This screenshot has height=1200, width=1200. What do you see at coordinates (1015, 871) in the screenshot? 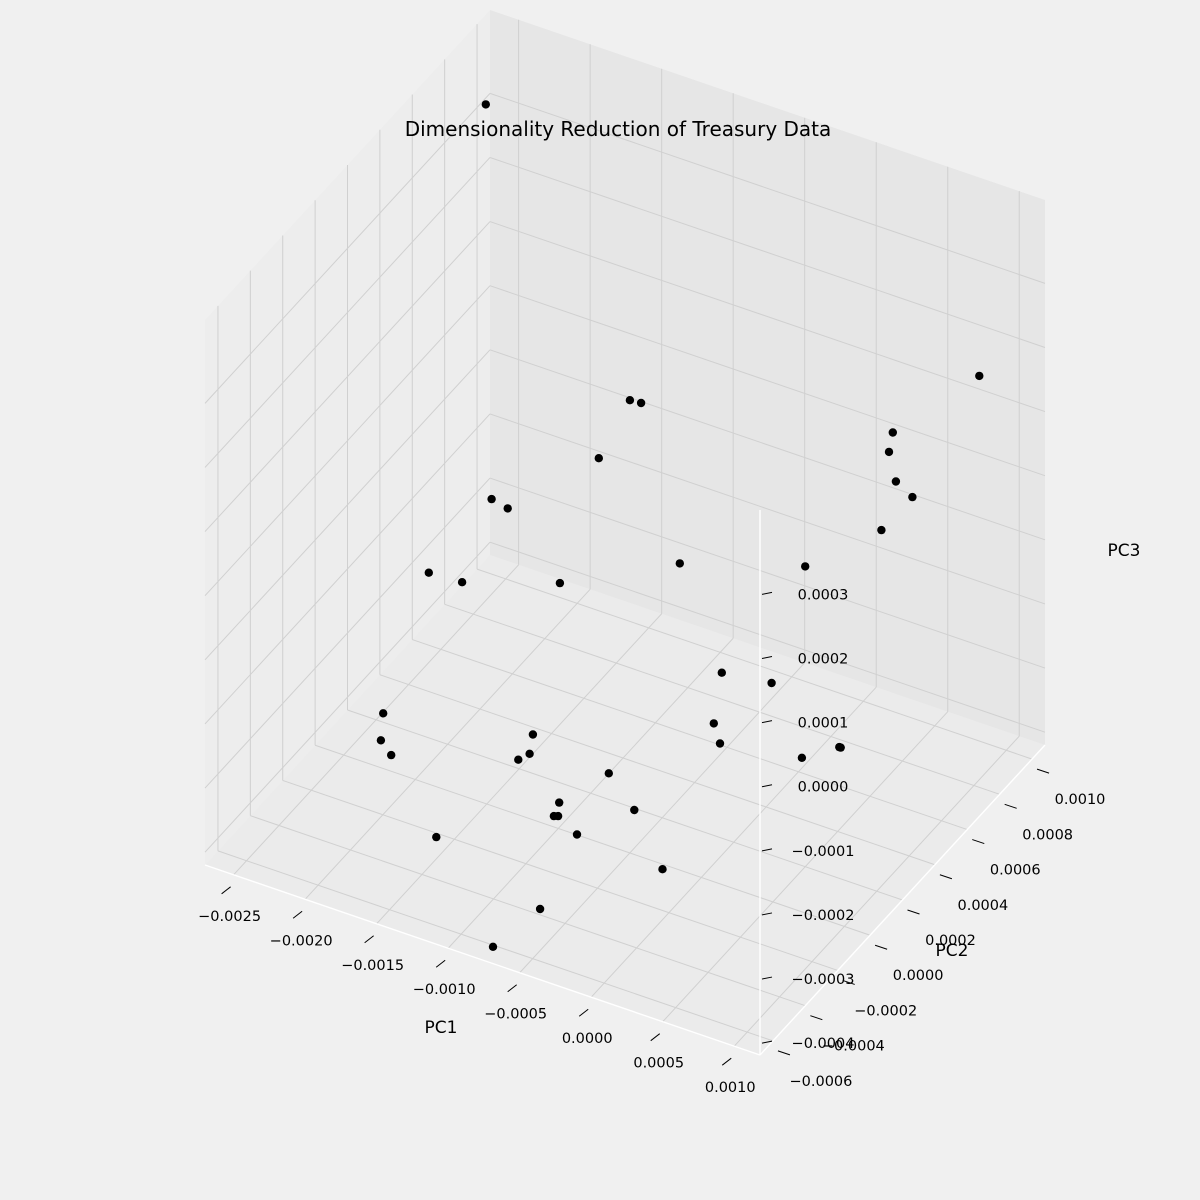
I see `y-tick-label: 0.0006` at bounding box center [1015, 871].